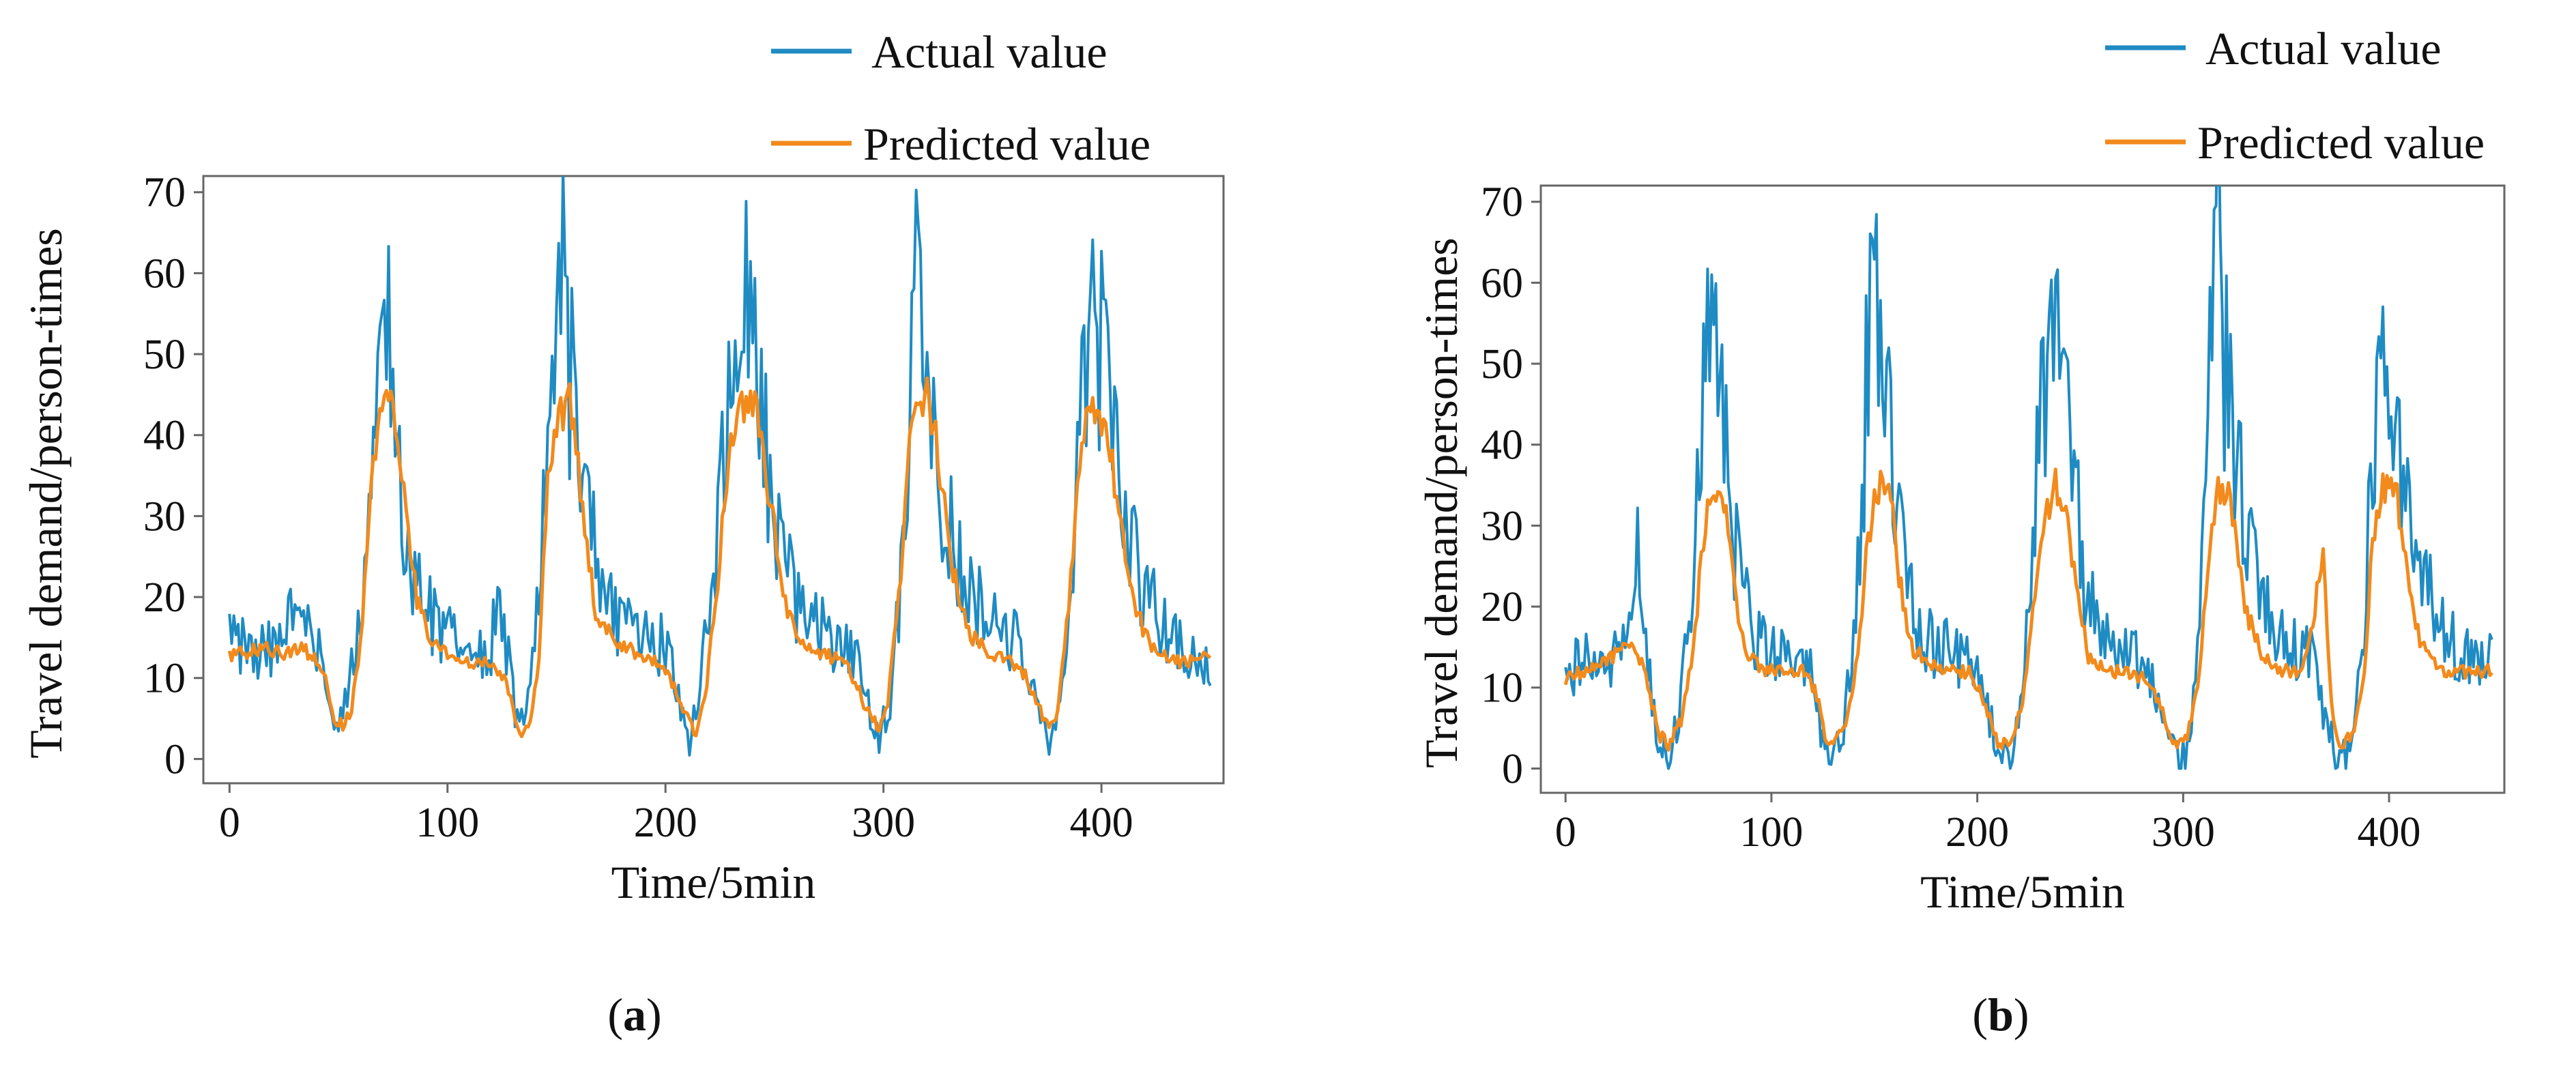 The image size is (2576, 1078). What do you see at coordinates (634, 1014) in the screenshot?
I see `panel-label: (a)` at bounding box center [634, 1014].